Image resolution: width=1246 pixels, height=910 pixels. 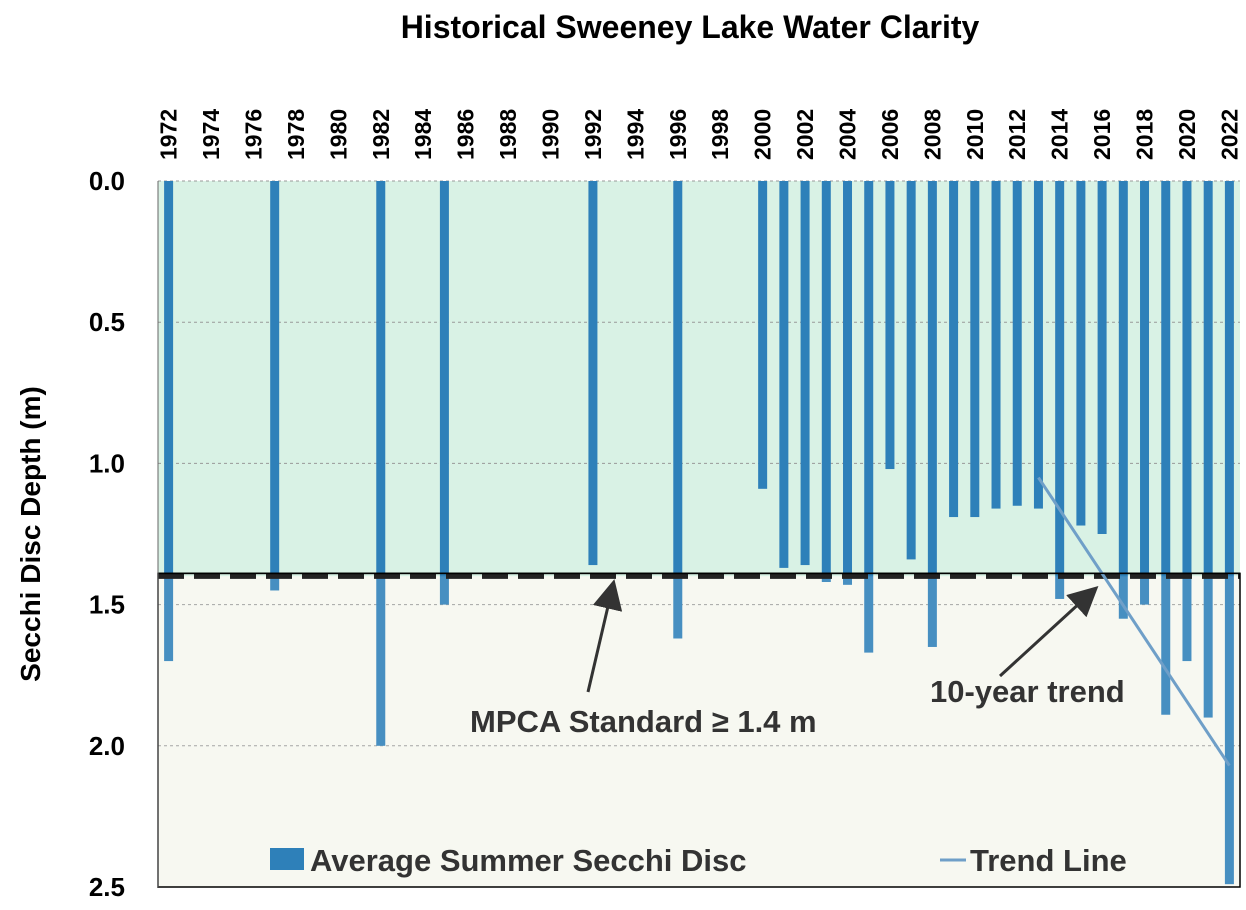 I want to click on x-tick-label: 2000, so click(x=763, y=134).